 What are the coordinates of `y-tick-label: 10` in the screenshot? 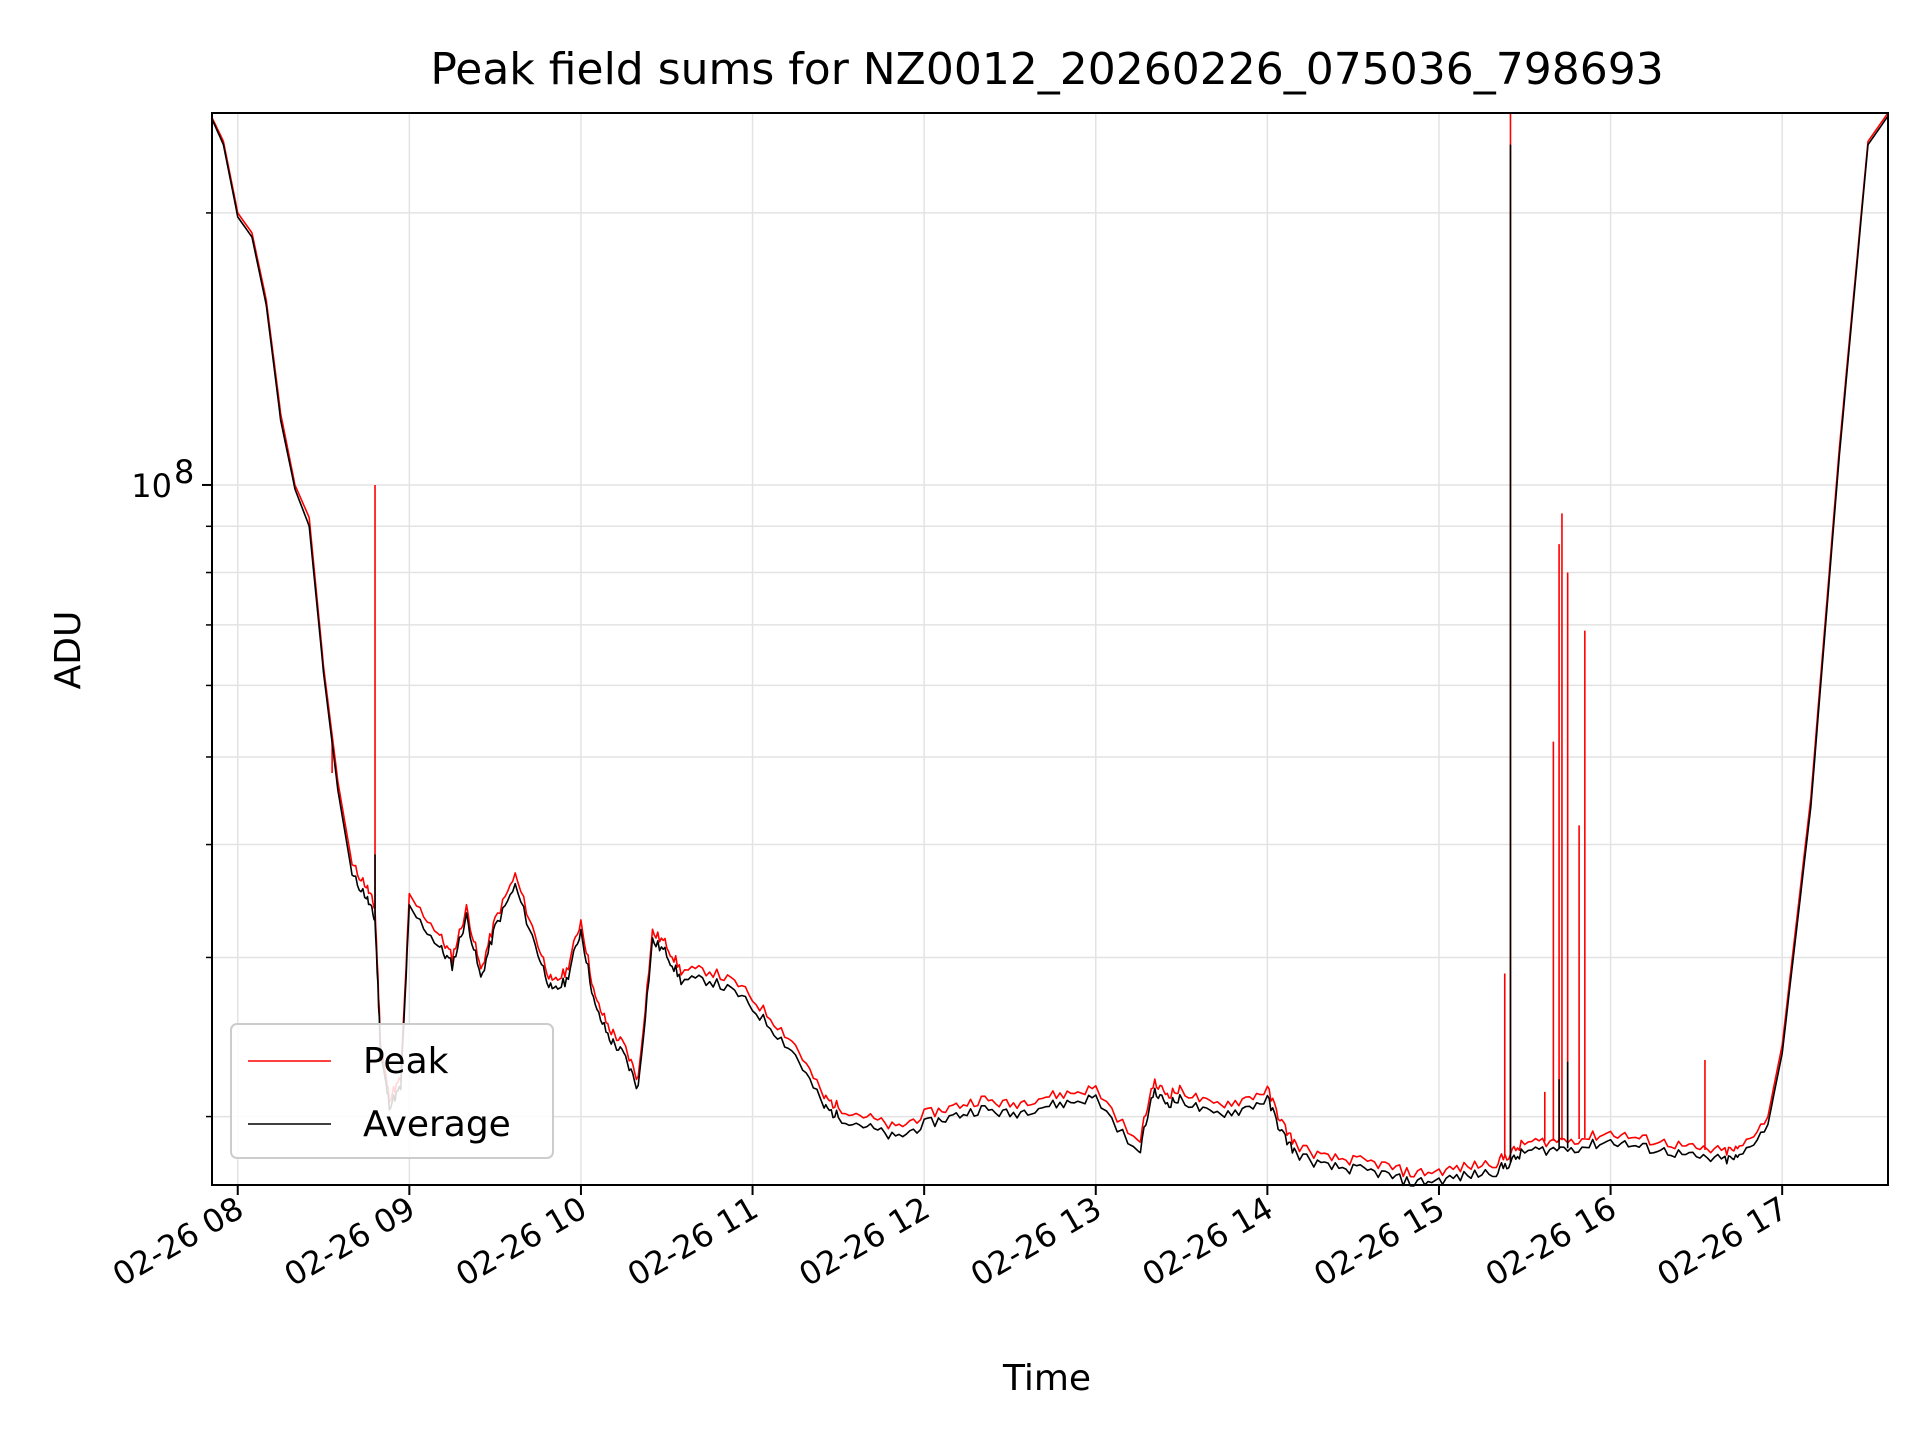 It's located at (151, 486).